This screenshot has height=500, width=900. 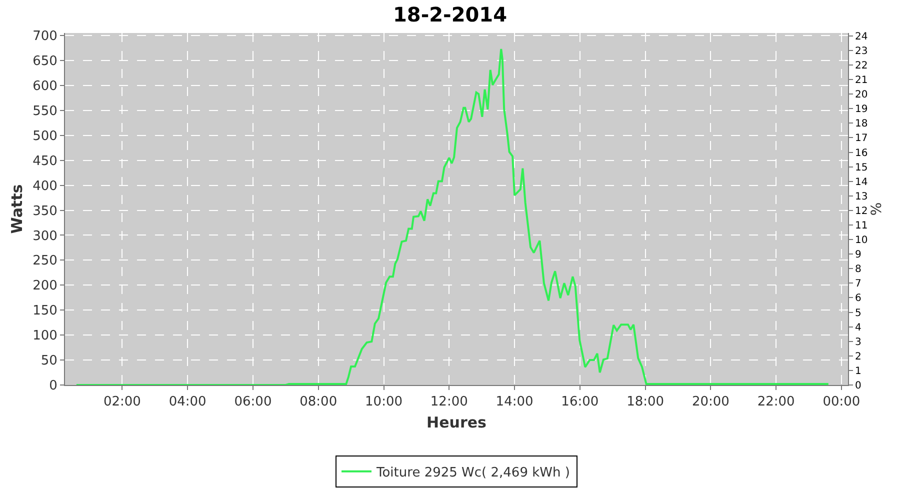 I want to click on y2-tick-label: 10, so click(x=861, y=240).